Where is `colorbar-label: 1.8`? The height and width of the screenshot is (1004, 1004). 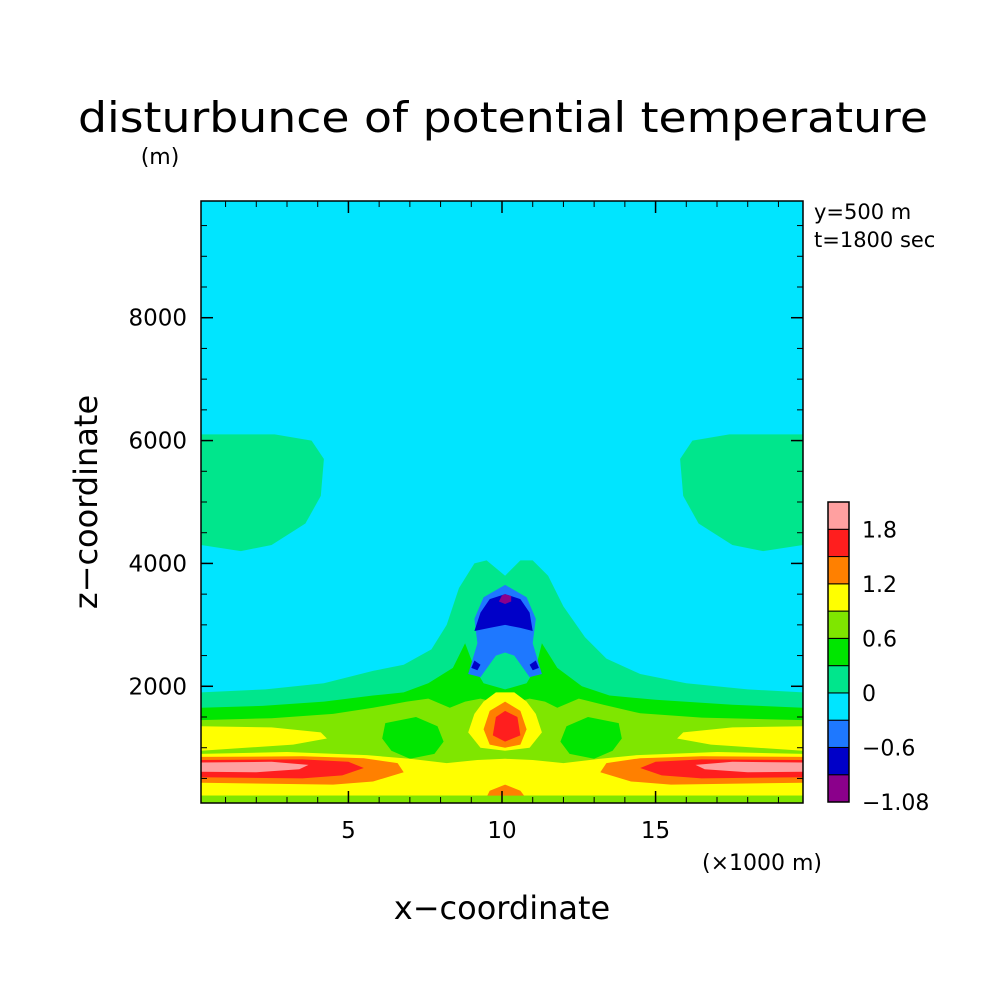
colorbar-label: 1.8 is located at coordinates (879, 530).